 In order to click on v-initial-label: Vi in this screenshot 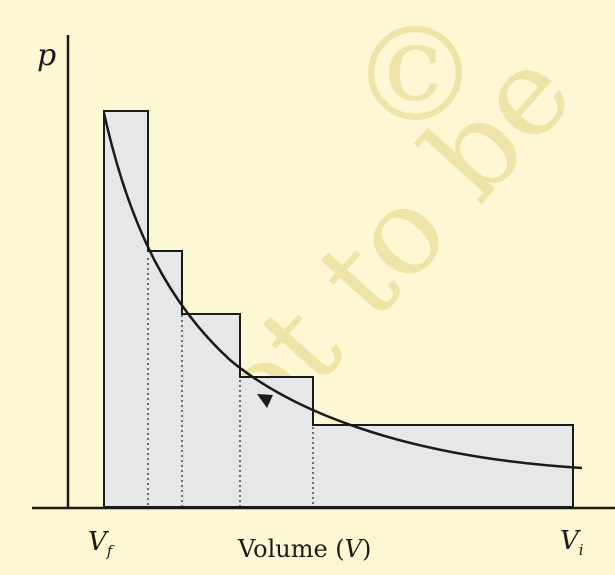, I will do `click(572, 542)`.